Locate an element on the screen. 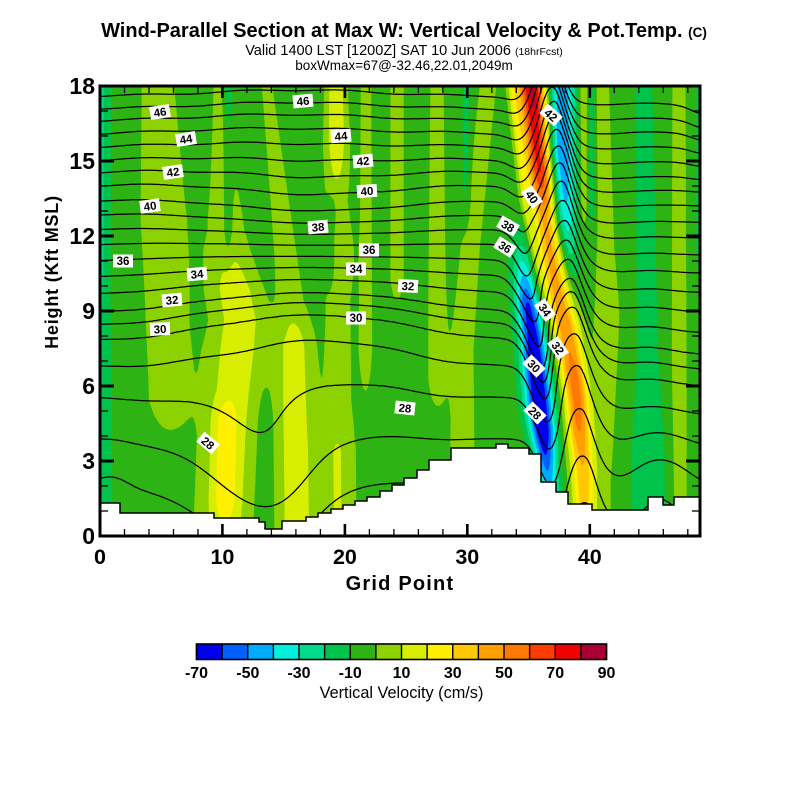  svg-text: 15 is located at coordinates (82, 161).